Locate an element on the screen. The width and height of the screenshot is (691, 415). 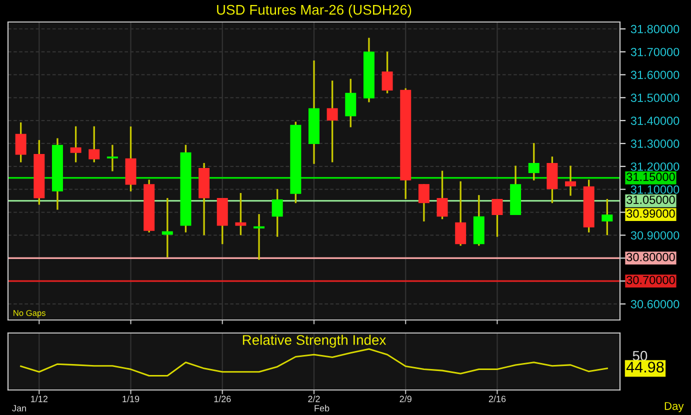
y-tick-label: 31.10000 is located at coordinates (655, 189).